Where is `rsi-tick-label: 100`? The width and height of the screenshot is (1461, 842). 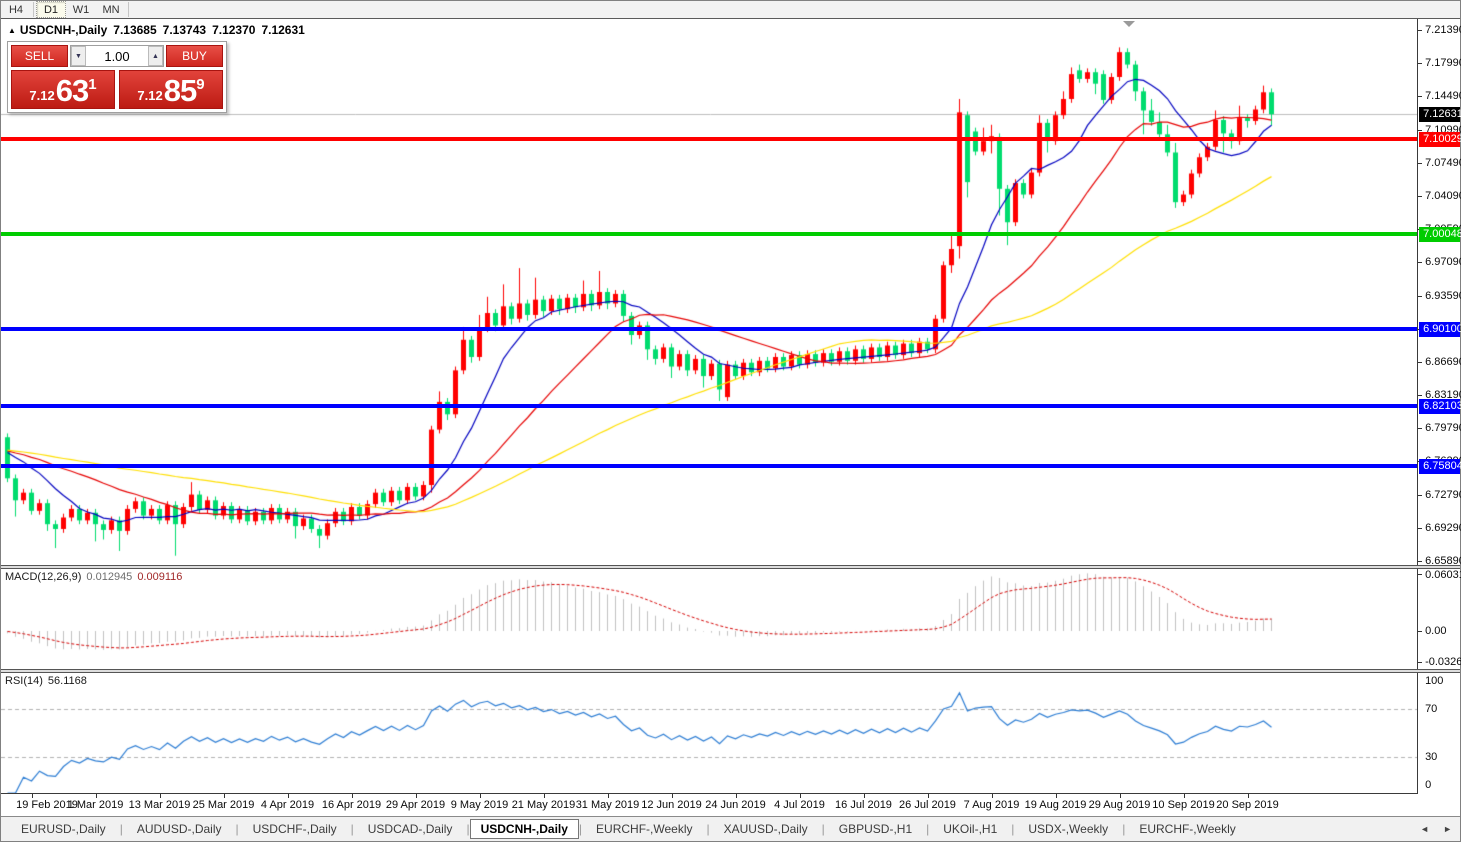 rsi-tick-label: 100 is located at coordinates (1434, 681).